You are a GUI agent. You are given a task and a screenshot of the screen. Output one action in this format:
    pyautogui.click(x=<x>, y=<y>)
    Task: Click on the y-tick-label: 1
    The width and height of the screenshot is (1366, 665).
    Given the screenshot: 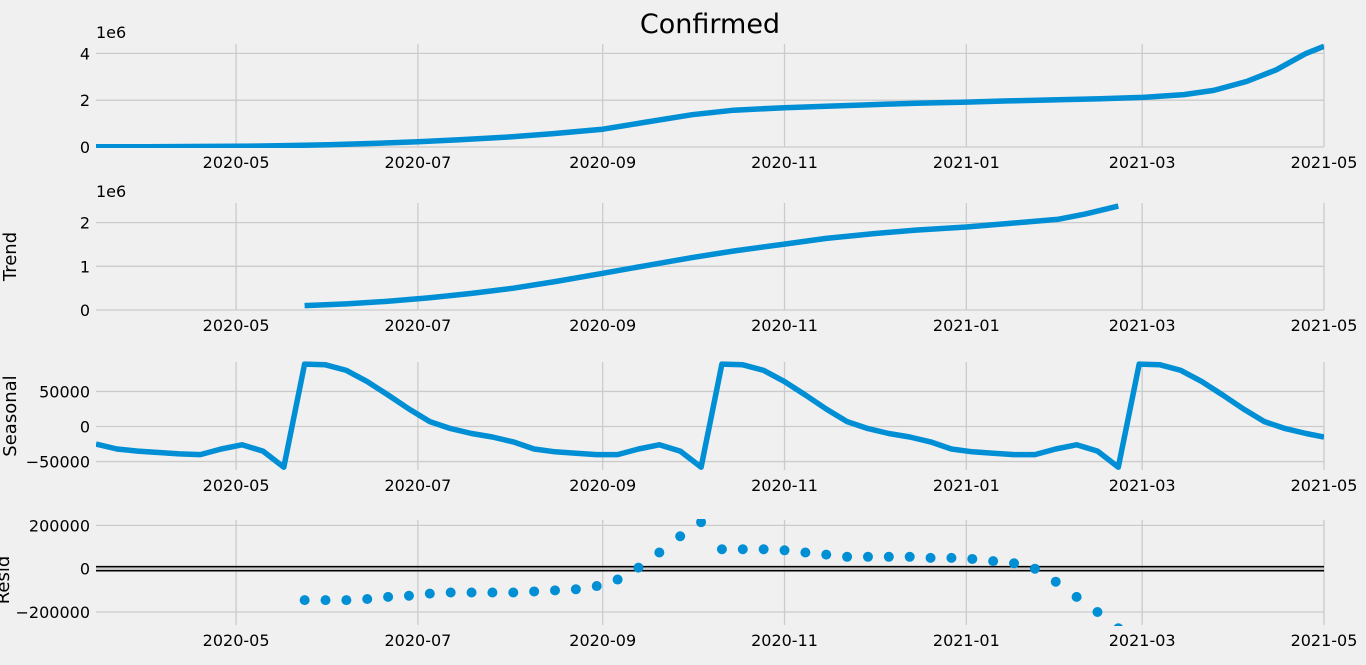 What is the action you would take?
    pyautogui.click(x=85, y=266)
    